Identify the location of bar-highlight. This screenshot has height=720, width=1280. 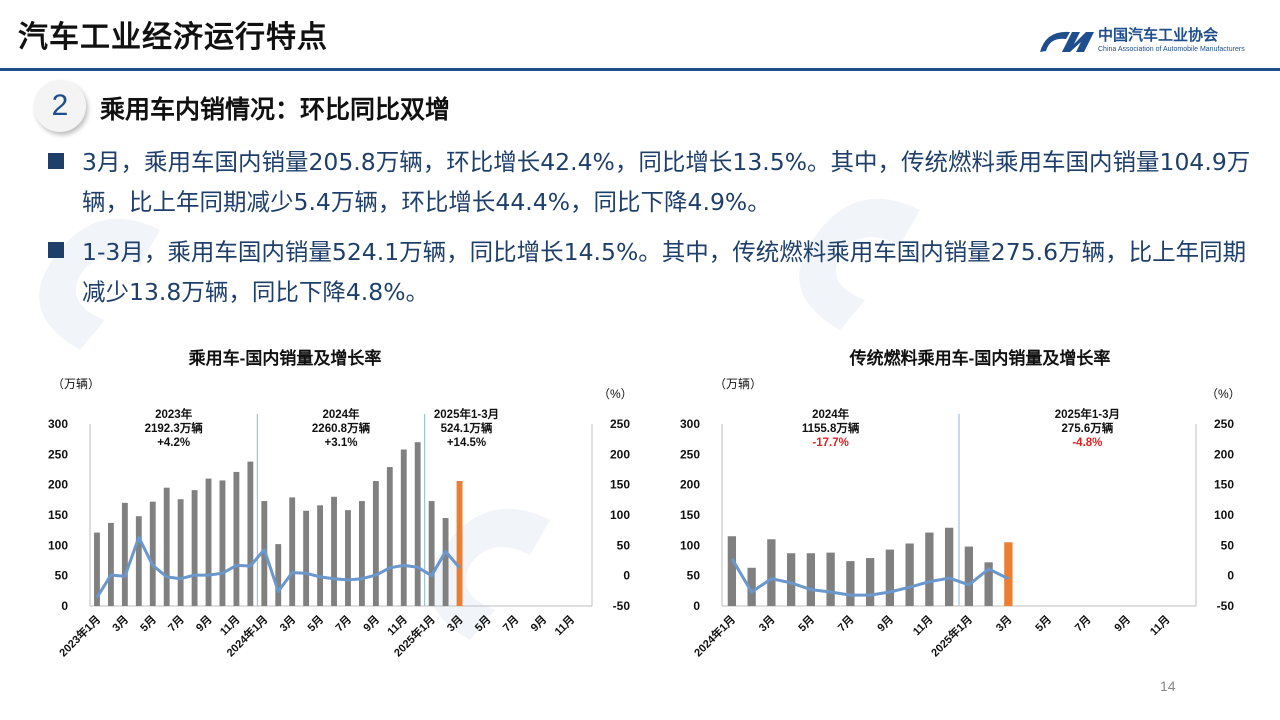
(459, 543).